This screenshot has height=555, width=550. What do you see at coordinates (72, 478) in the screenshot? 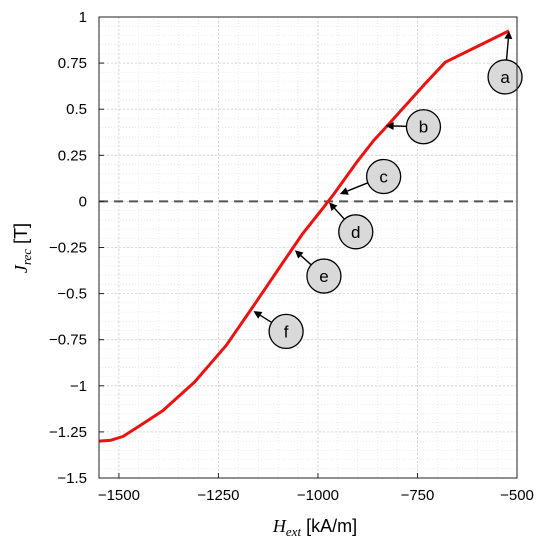
I see `y-tick-label: −1.5` at bounding box center [72, 478].